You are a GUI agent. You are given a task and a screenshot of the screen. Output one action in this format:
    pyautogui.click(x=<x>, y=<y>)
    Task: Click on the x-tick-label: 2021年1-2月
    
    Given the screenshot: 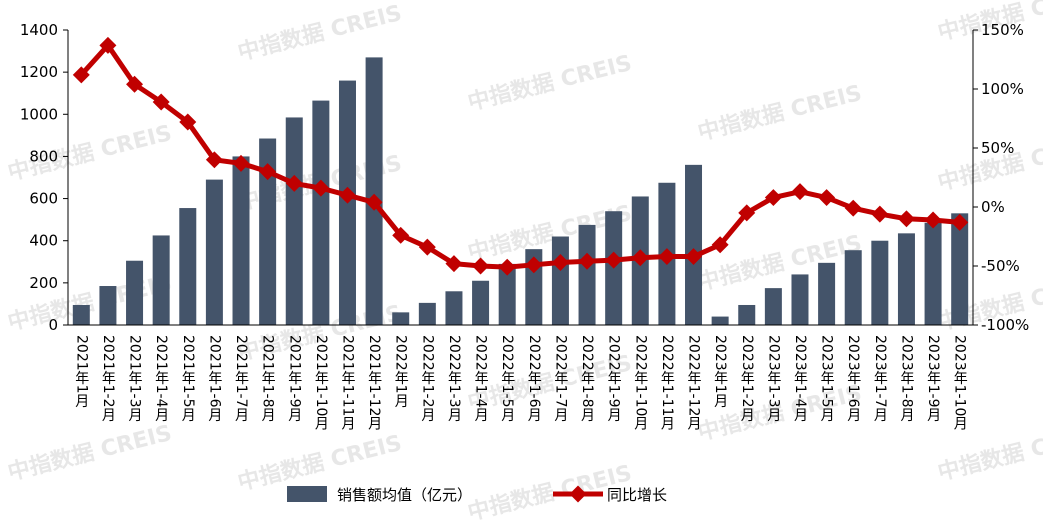 What is the action you would take?
    pyautogui.click(x=108, y=379)
    